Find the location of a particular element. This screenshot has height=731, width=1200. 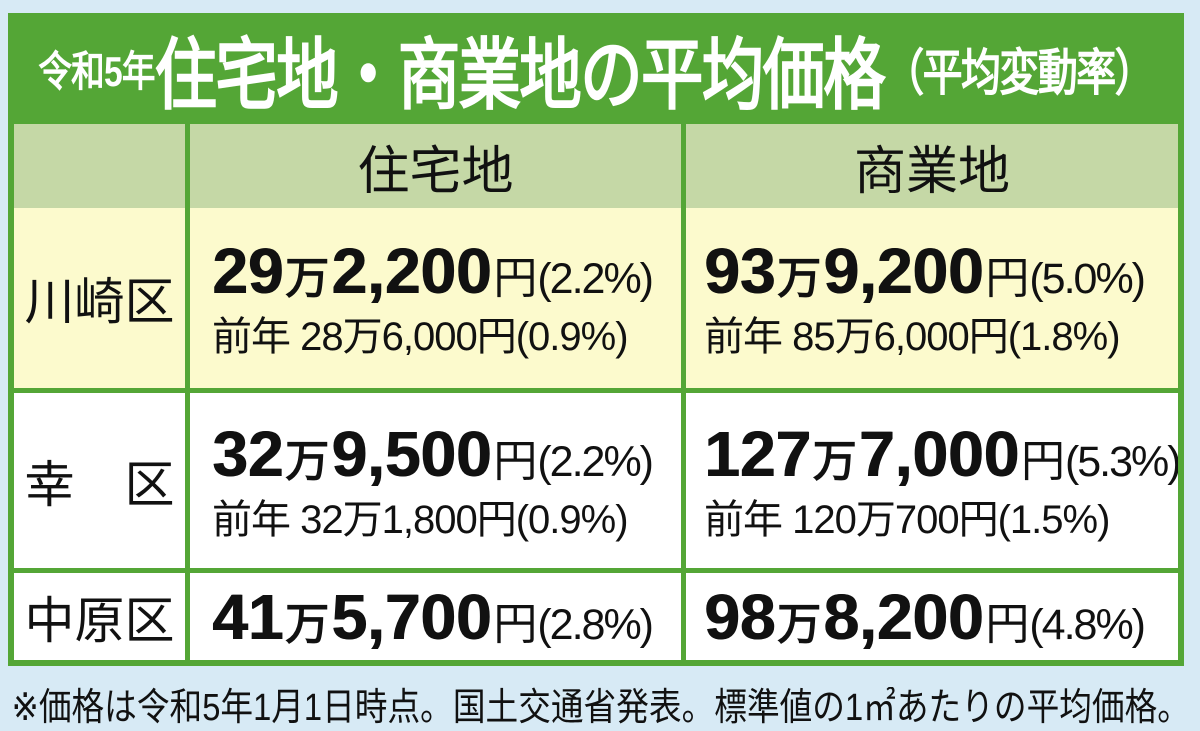

change-rate: (5.3%) is located at coordinates (1121, 461).